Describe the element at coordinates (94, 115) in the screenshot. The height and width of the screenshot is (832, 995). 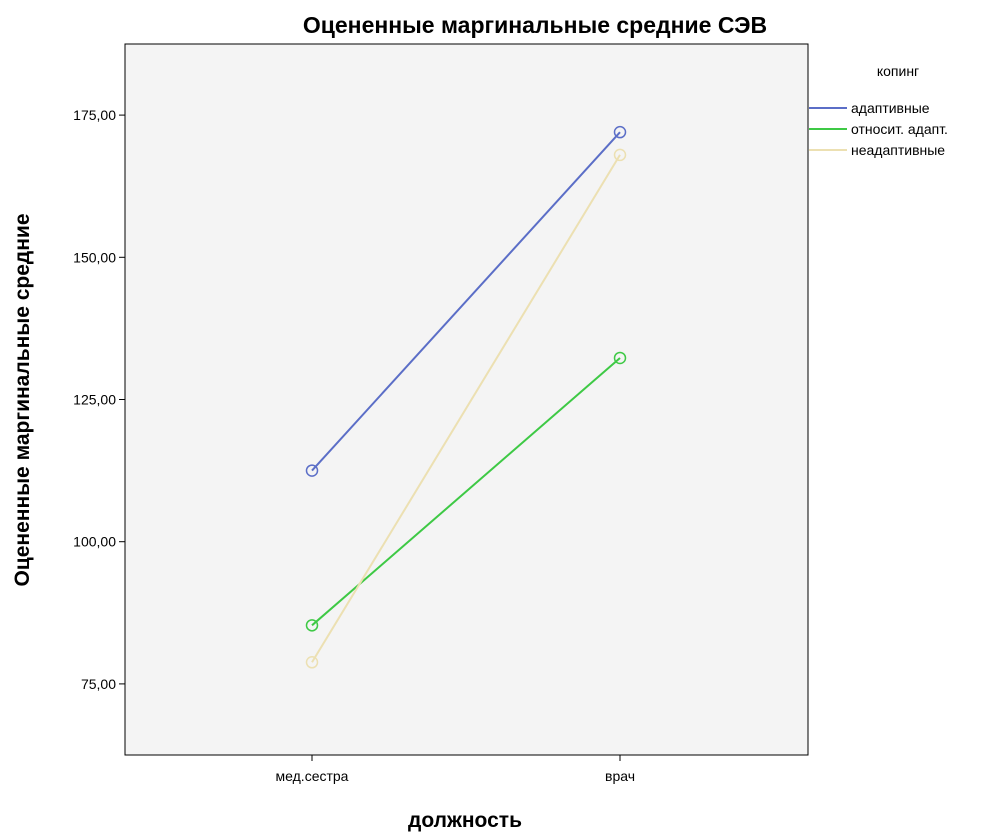
I see `y-tick-label: 175,00` at that location.